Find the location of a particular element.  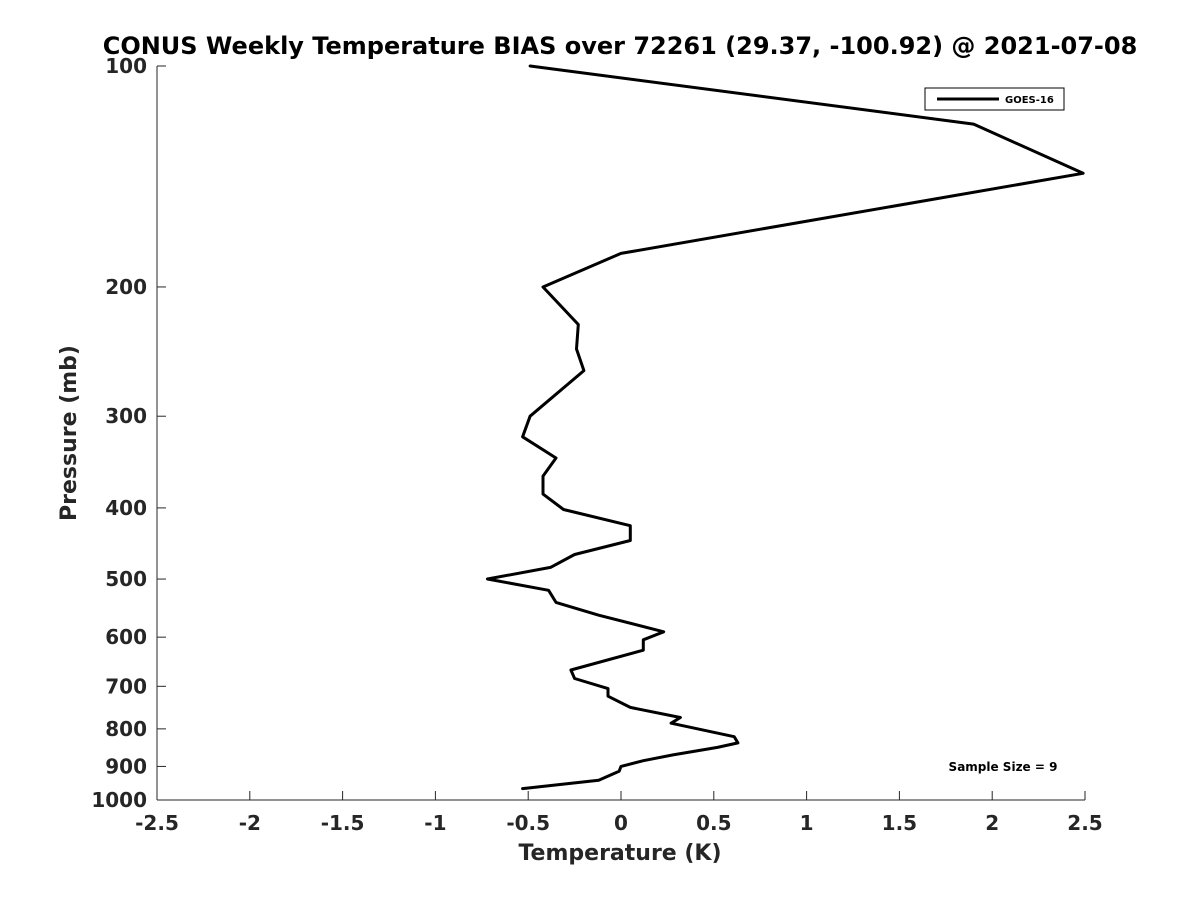

y-tick-label: 300 is located at coordinates (126, 416).